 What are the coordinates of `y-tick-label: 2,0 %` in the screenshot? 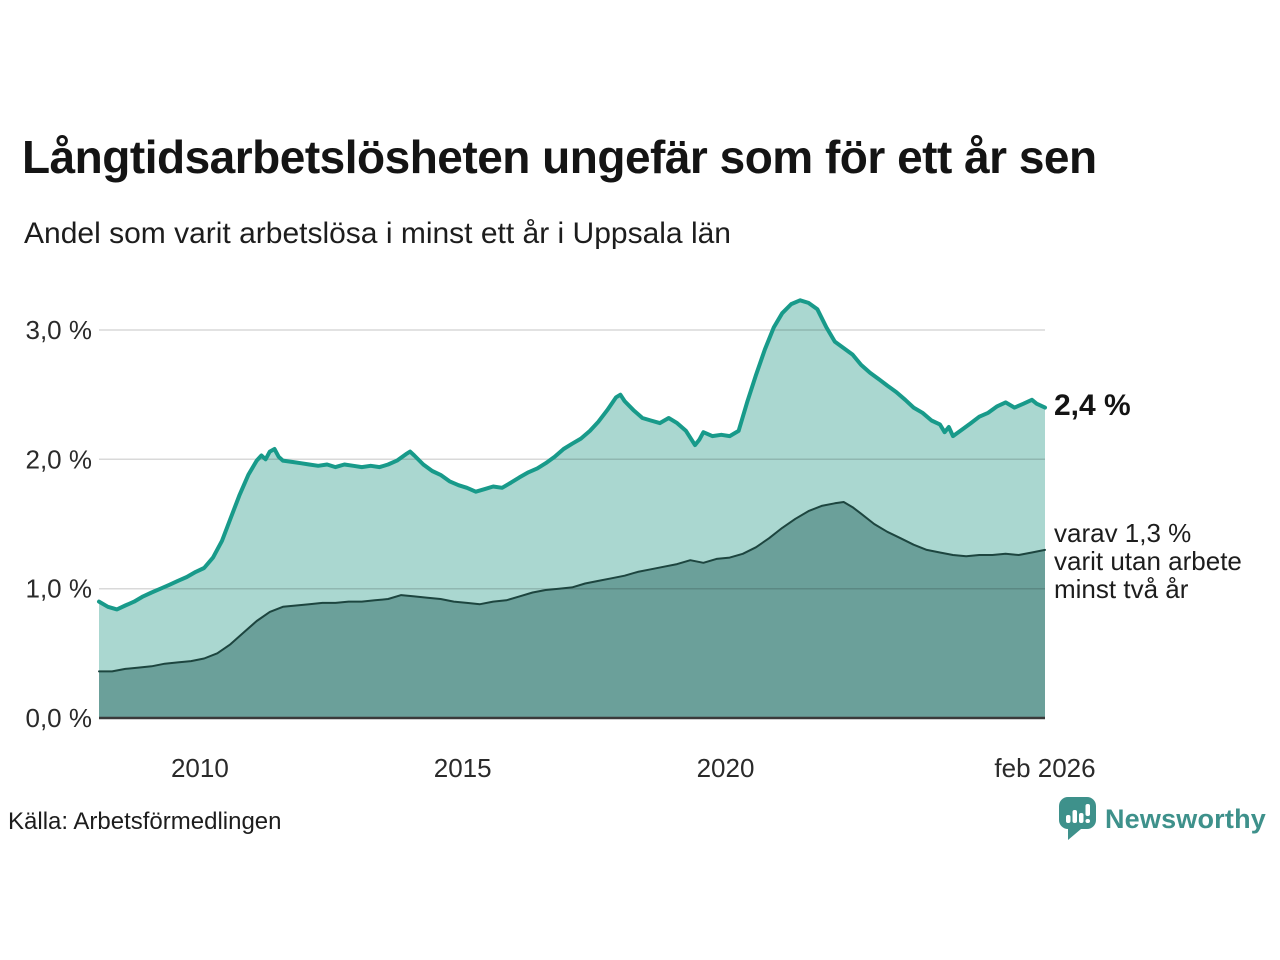 It's located at (59, 459).